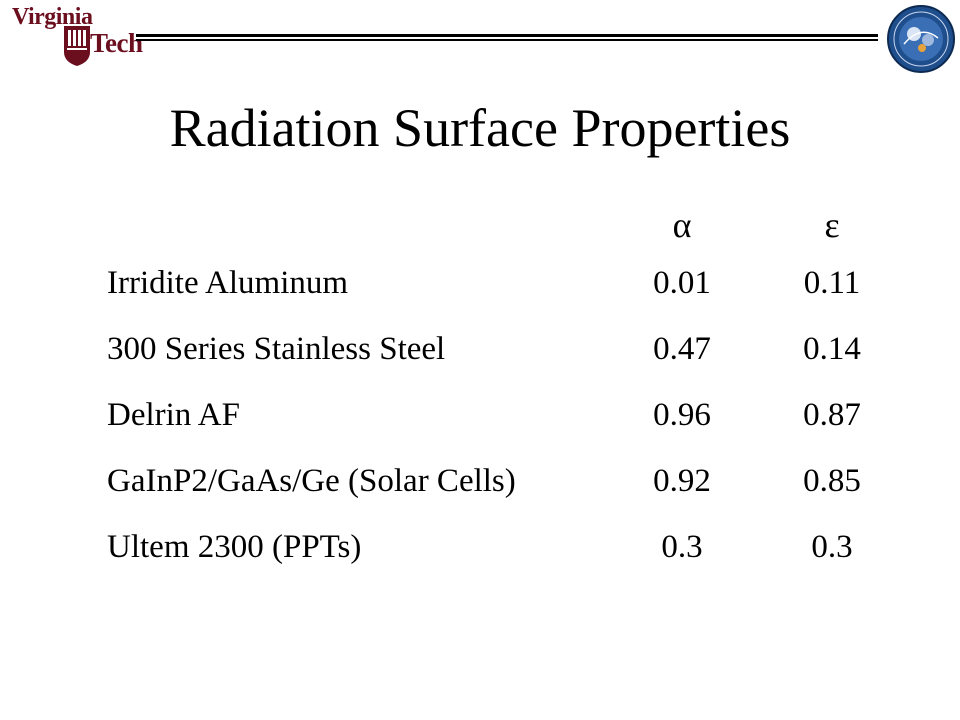 The height and width of the screenshot is (720, 960). What do you see at coordinates (507, 283) in the screenshot?
I see `table-row: Irridite Aluminum 0.01 0.11` at bounding box center [507, 283].